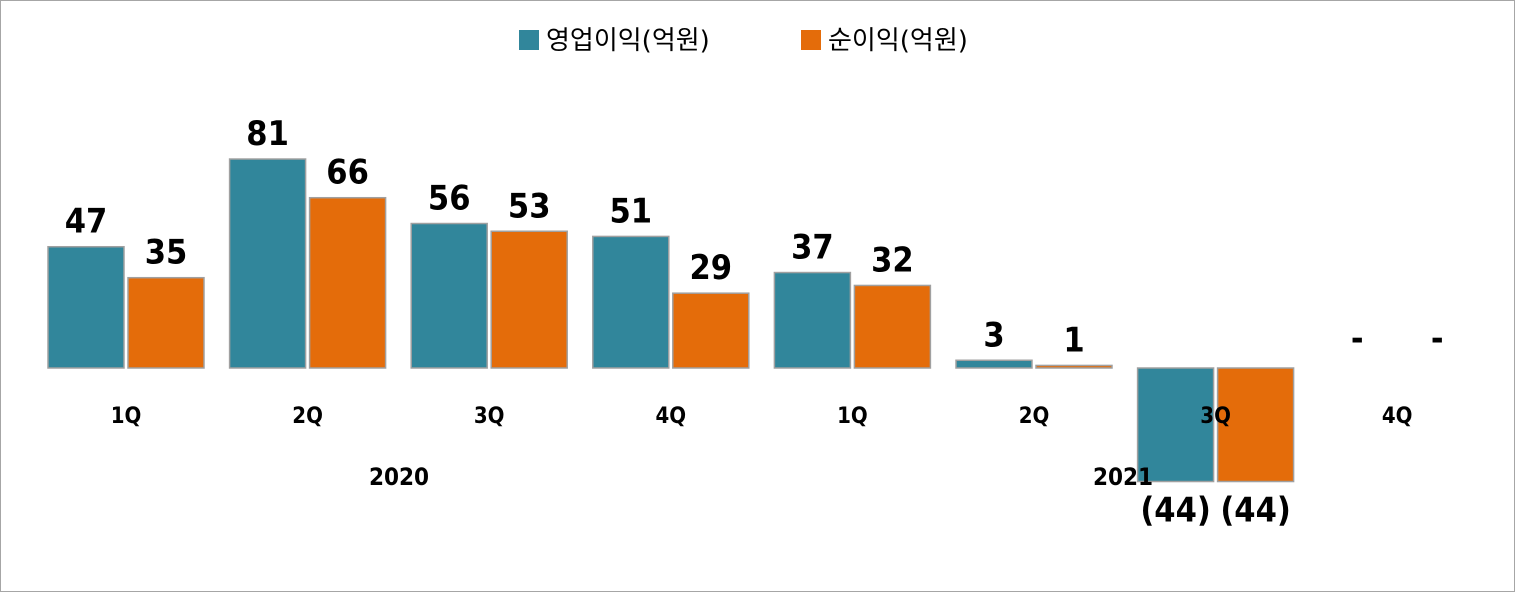 The width and height of the screenshot is (1515, 592). Describe the element at coordinates (86, 307) in the screenshot. I see `bar-s1-c1` at that location.